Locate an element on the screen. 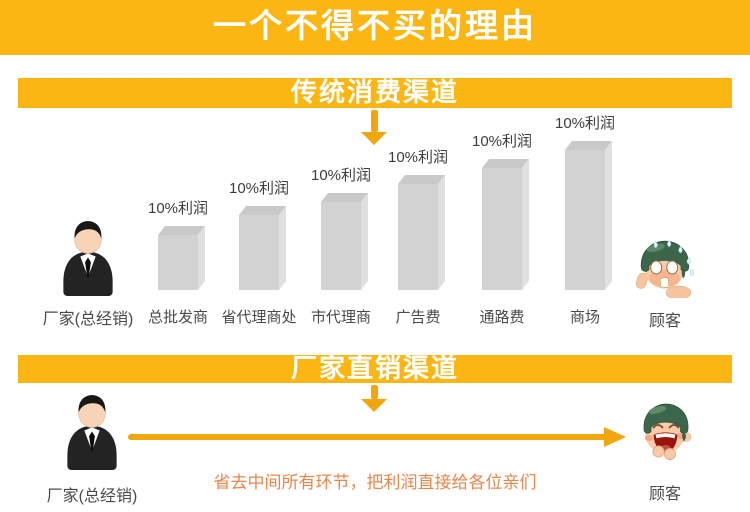 This screenshot has height=512, width=750. title-banner: 一个不得不买的理由 is located at coordinates (375, 27).